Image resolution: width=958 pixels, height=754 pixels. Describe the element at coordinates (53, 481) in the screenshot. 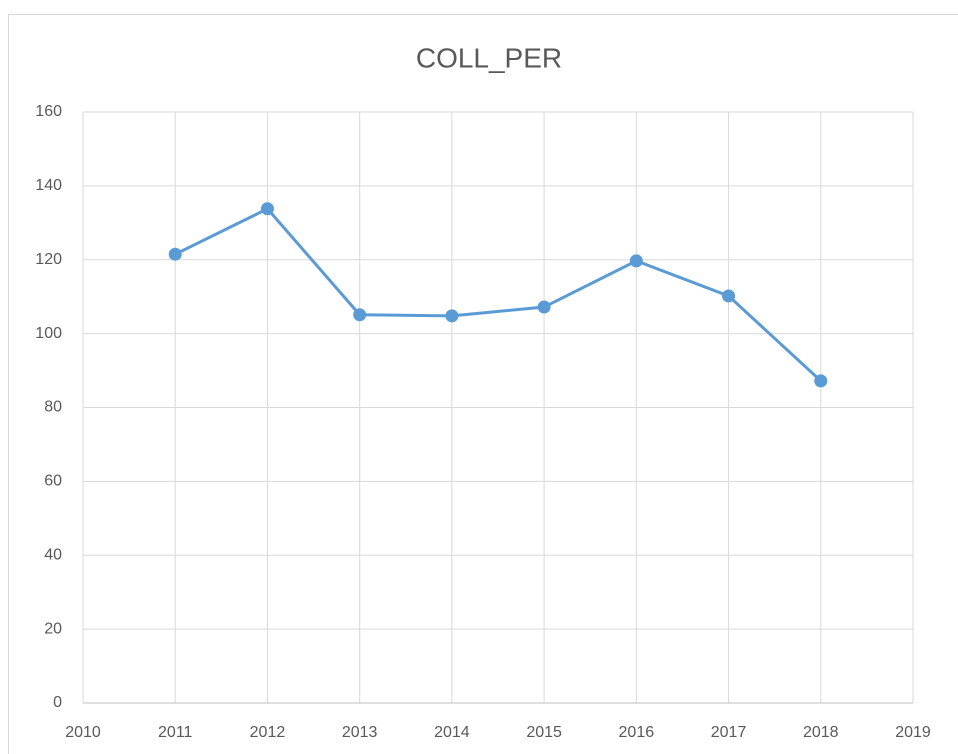

I see `y-tick-label: 60` at that location.